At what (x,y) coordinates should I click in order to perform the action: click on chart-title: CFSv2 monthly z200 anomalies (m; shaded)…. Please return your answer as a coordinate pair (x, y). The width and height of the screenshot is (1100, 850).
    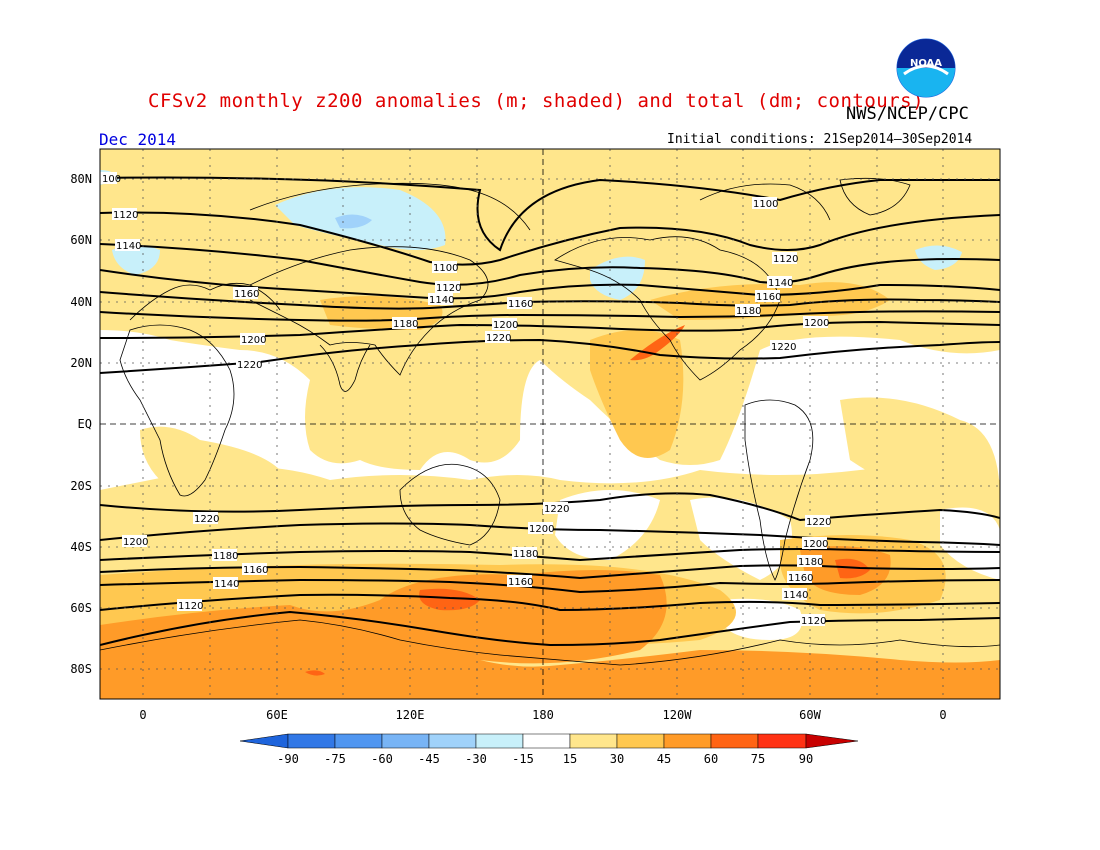
    Looking at the image, I should click on (536, 101).